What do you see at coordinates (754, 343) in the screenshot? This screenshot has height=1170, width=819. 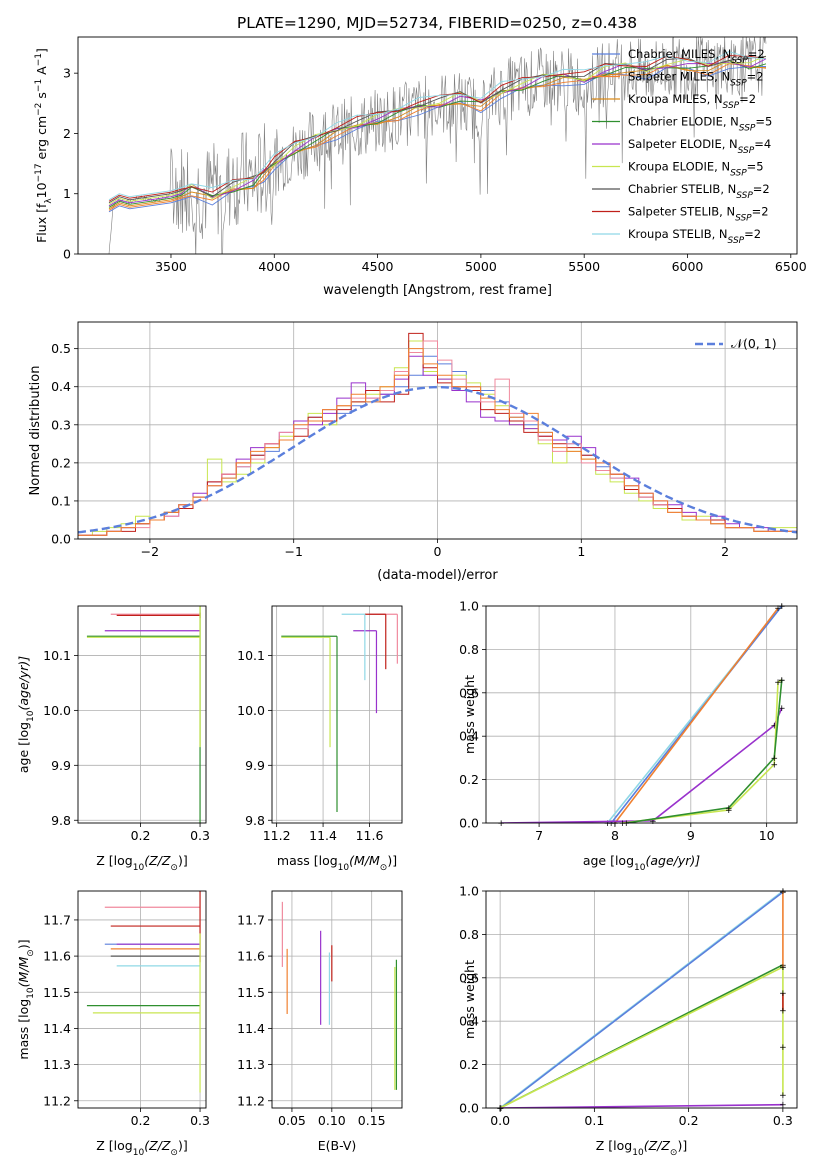 I see `legend-label: 𝒩(0, 1)` at bounding box center [754, 343].